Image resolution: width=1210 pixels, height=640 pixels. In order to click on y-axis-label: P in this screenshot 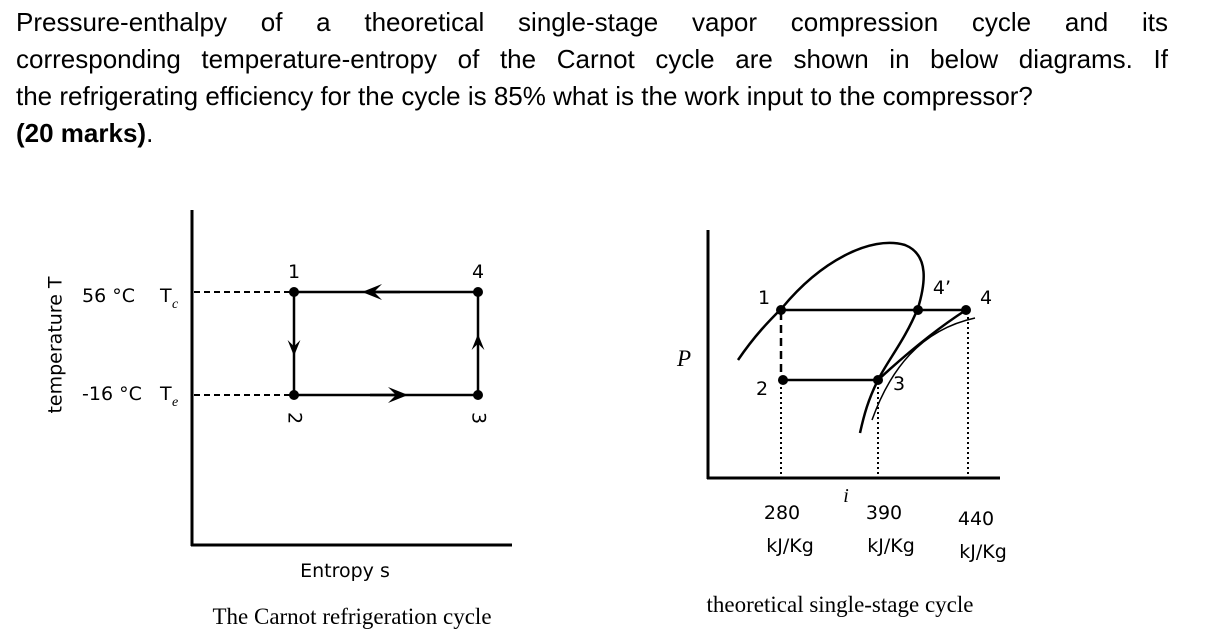, I will do `click(683, 358)`.